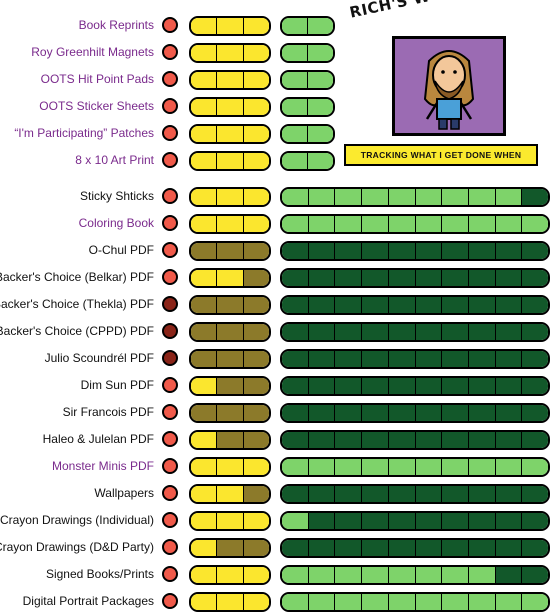 Image resolution: width=554 pixels, height=614 pixels. What do you see at coordinates (277, 26) in the screenshot?
I see `tracker-row: Book Reprints` at bounding box center [277, 26].